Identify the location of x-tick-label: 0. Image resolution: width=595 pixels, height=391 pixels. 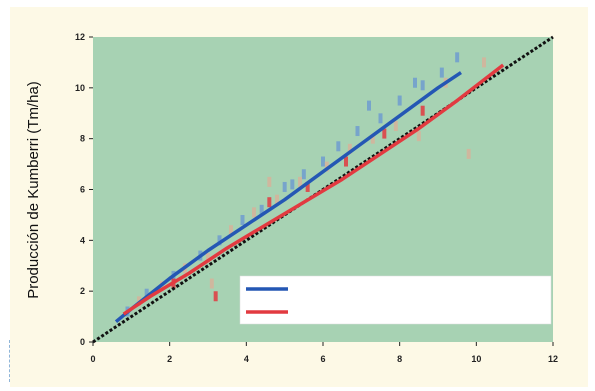
(92, 359).